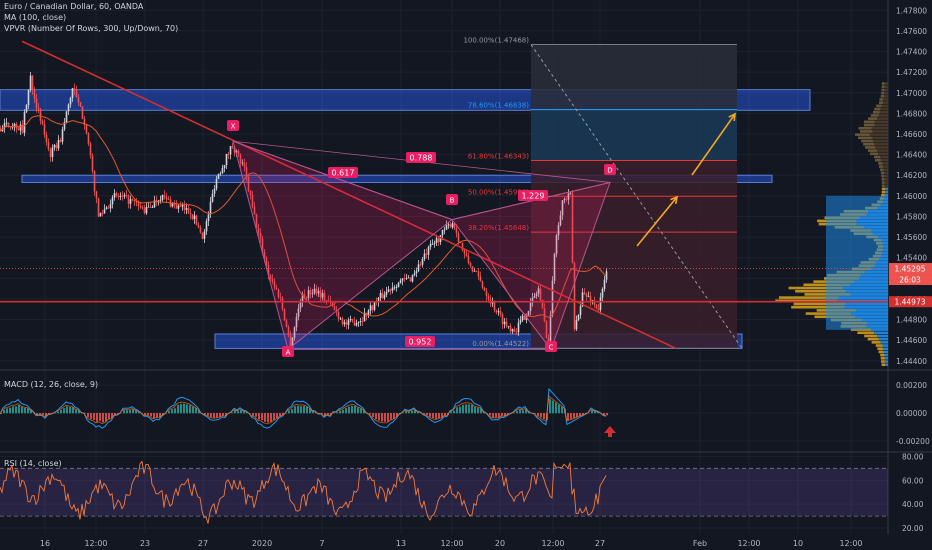 This screenshot has width=932, height=550. What do you see at coordinates (911, 134) in the screenshot?
I see `y-tick-label: 1.46600` at bounding box center [911, 134].